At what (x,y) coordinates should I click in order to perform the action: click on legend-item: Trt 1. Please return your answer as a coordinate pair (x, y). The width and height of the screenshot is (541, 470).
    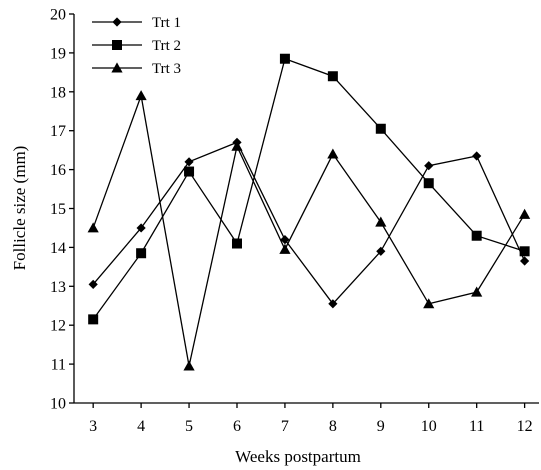
    Looking at the image, I should click on (136, 23).